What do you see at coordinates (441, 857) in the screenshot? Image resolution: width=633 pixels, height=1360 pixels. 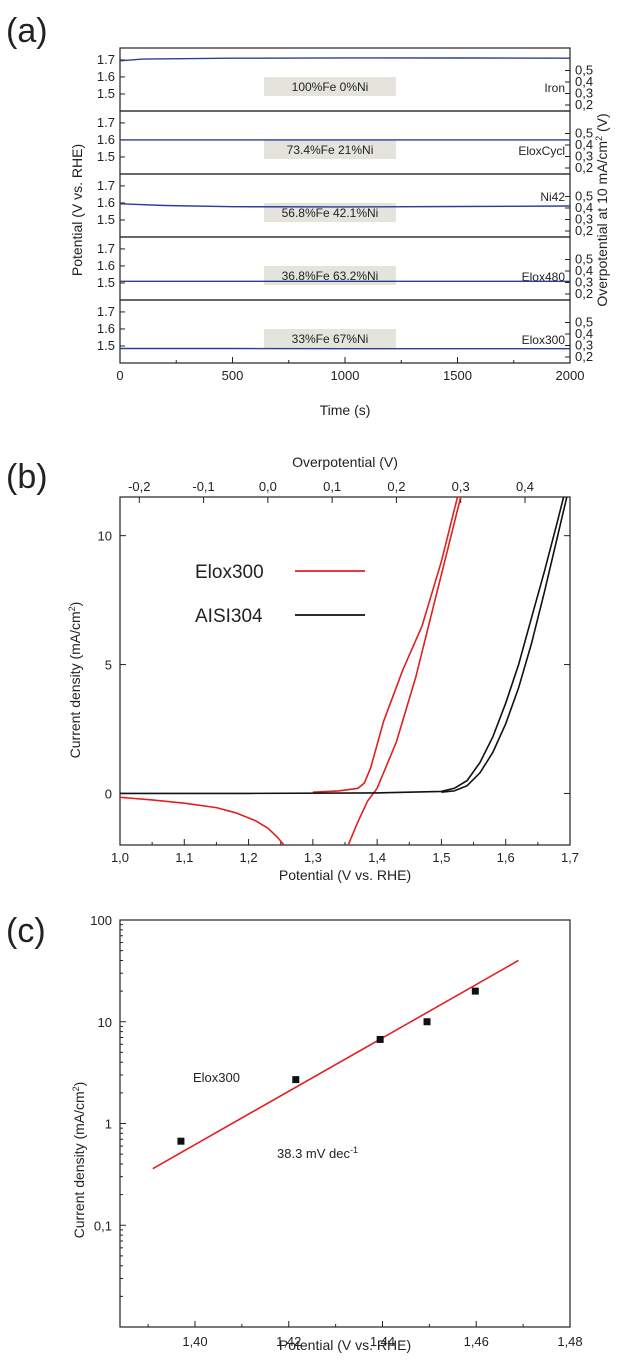 I see `b-x-tick-label: 1,5` at bounding box center [441, 857].